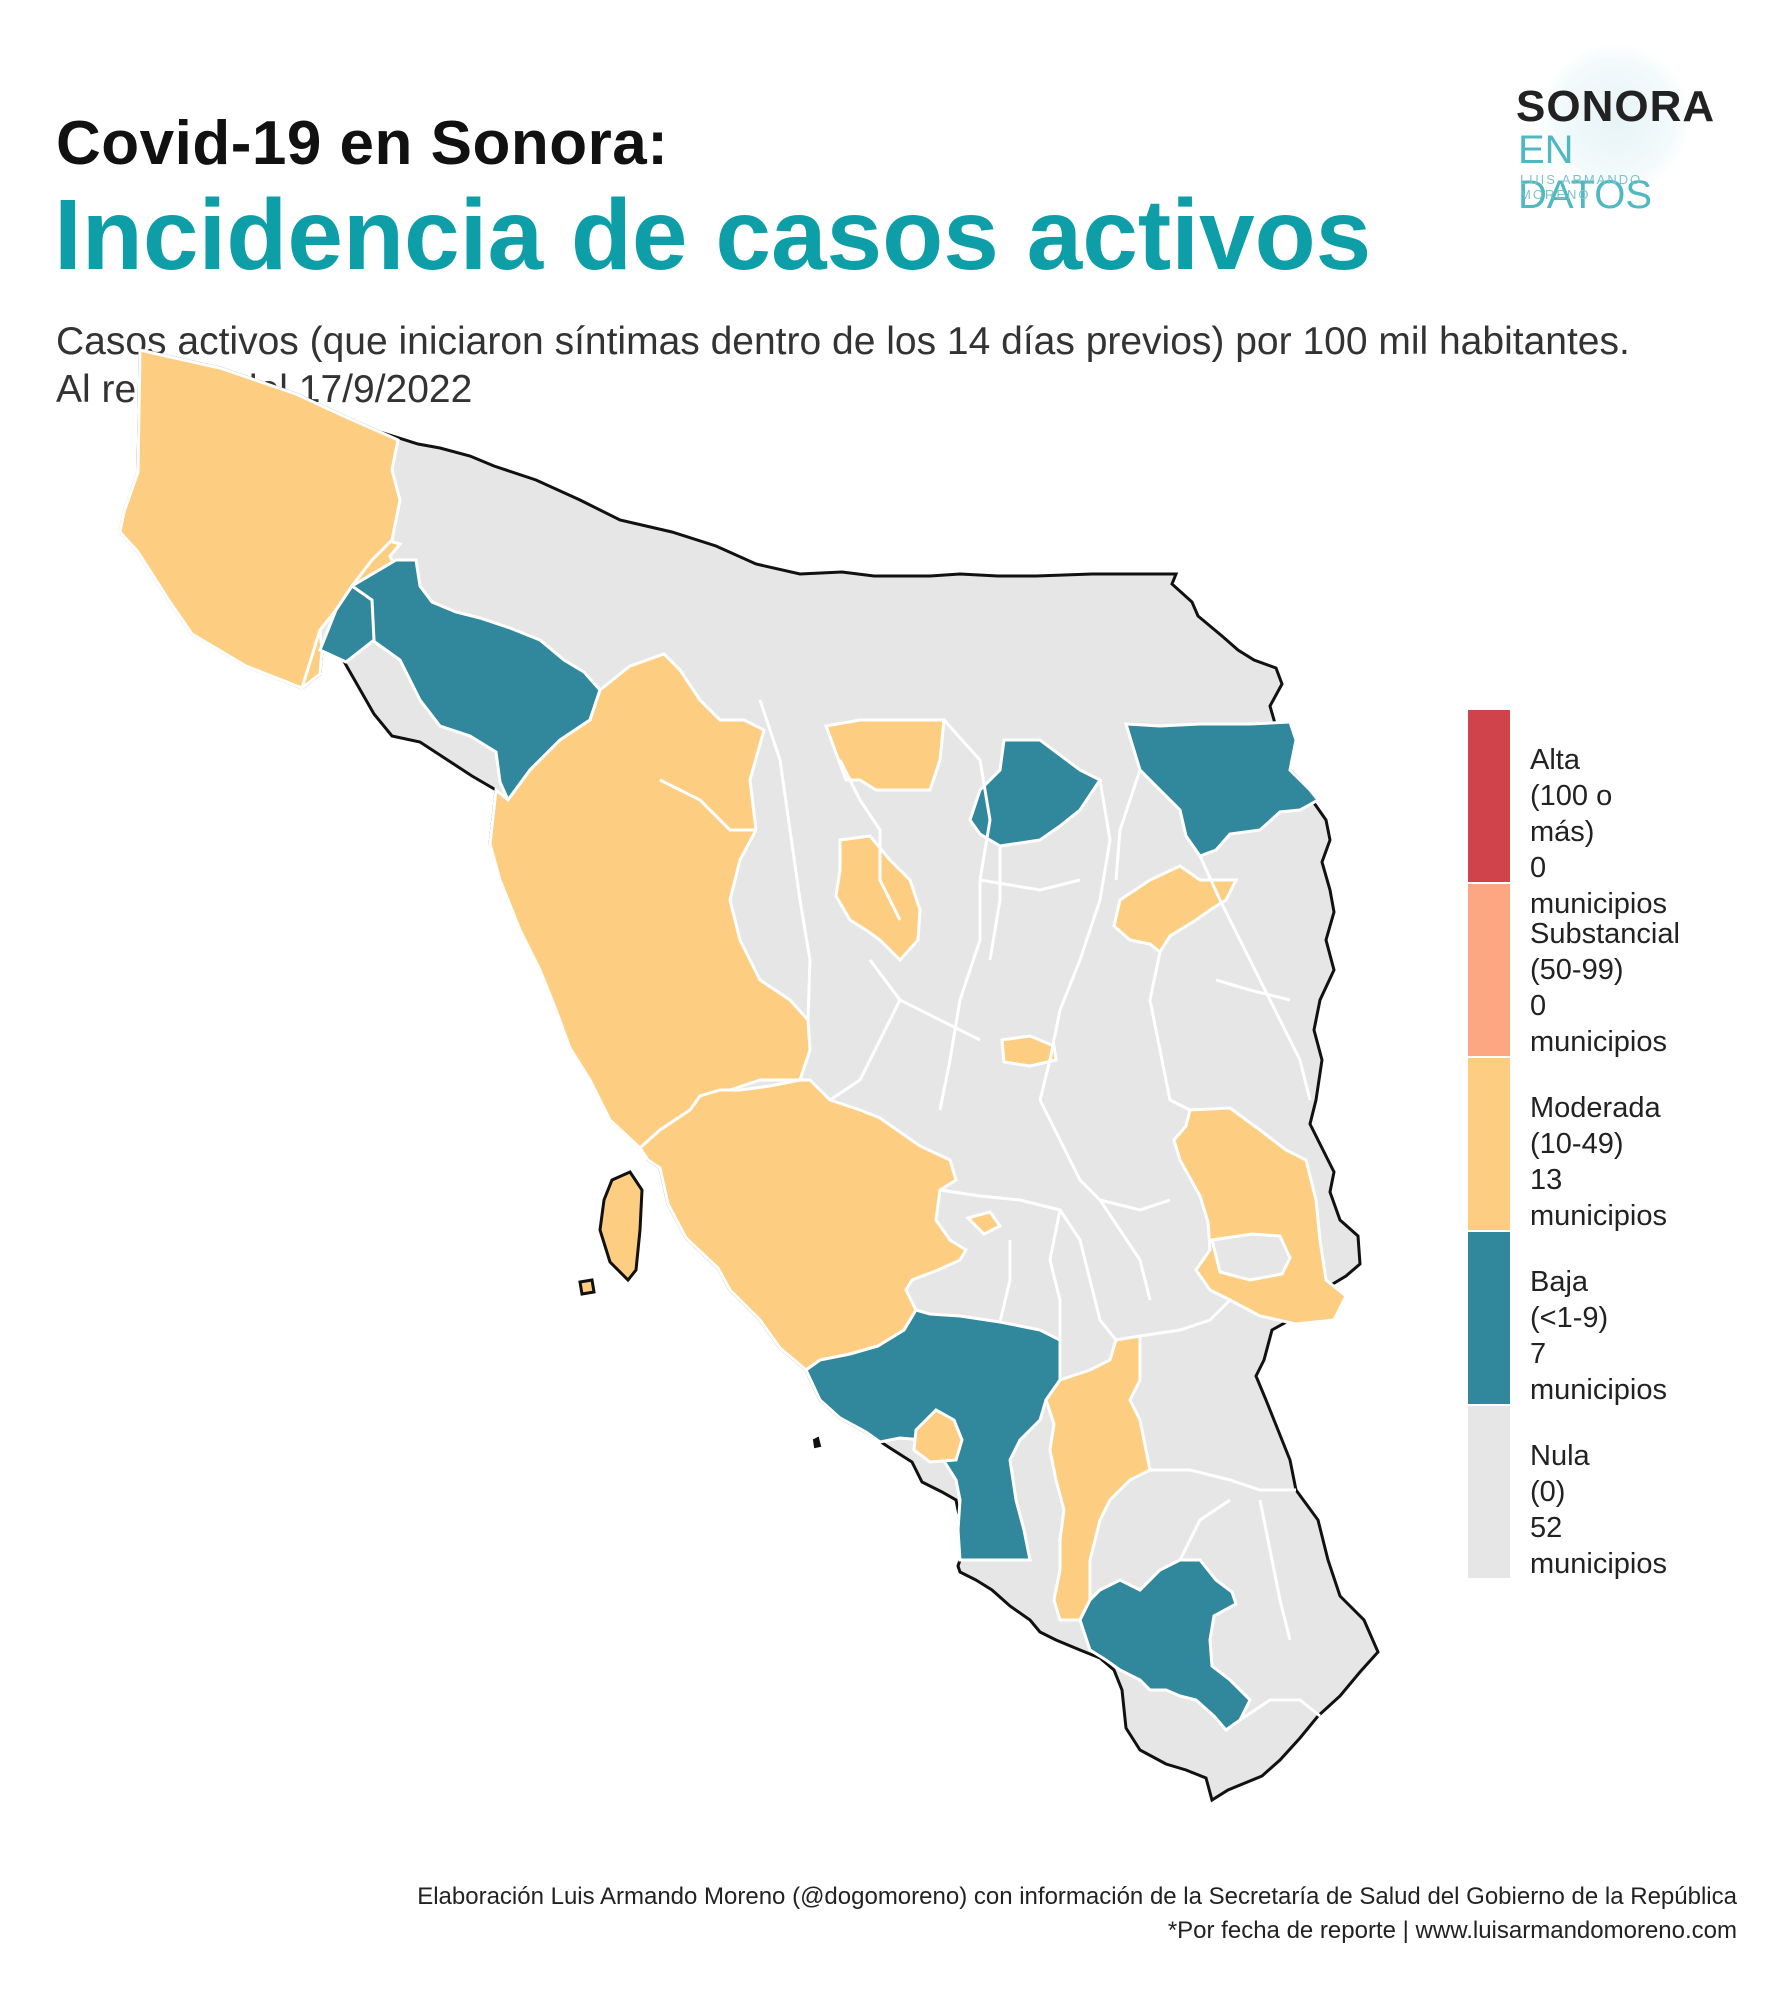 This screenshot has height=2000, width=1777. What do you see at coordinates (817, 1442) in the screenshot?
I see `island-small` at bounding box center [817, 1442].